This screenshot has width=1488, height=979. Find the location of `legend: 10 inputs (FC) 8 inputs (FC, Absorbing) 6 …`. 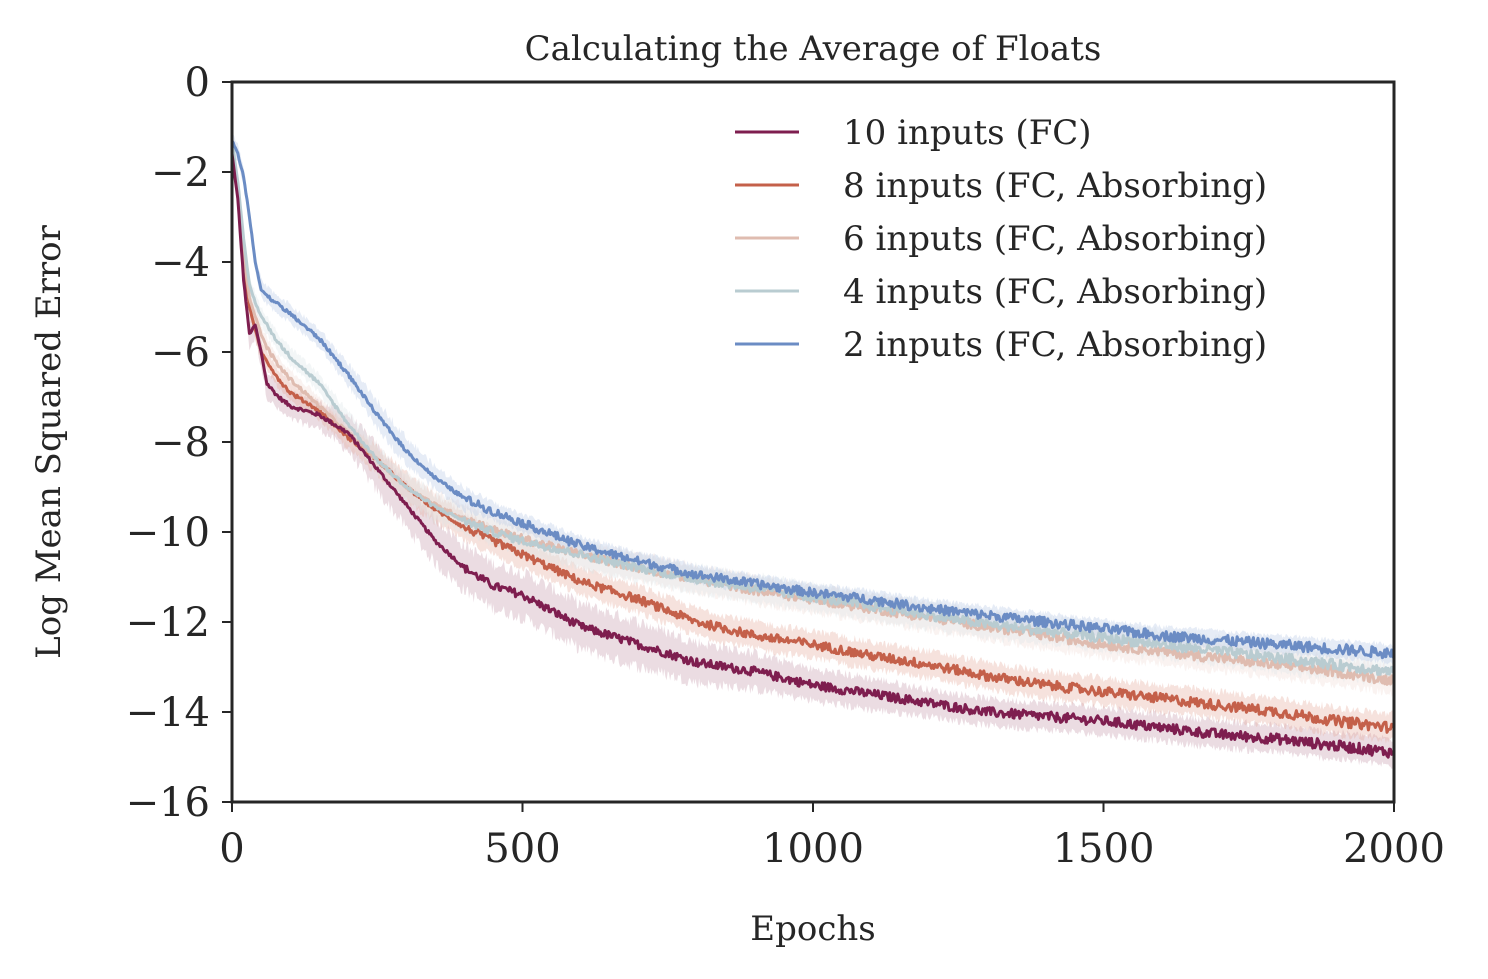

legend: 10 inputs (FC) 8 inputs (FC, Absorbing) 6 … is located at coordinates (1001, 239).